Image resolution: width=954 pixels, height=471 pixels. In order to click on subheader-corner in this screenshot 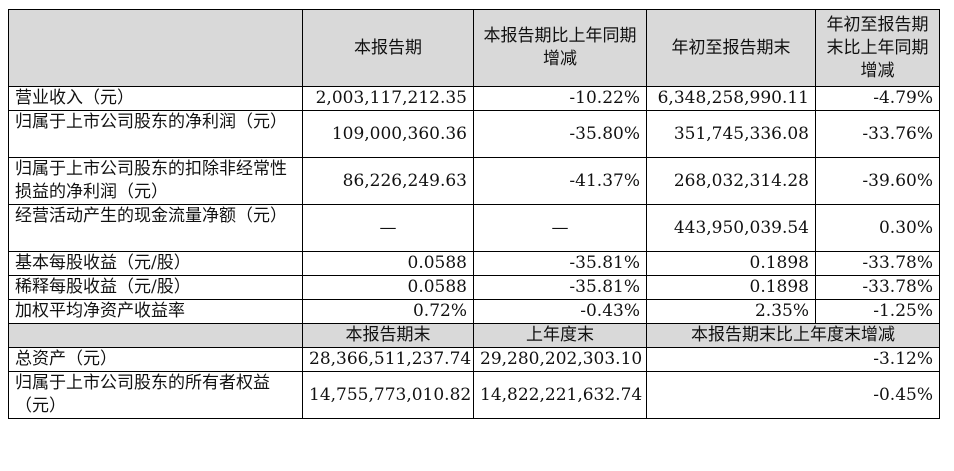, I will do `click(155, 335)`.